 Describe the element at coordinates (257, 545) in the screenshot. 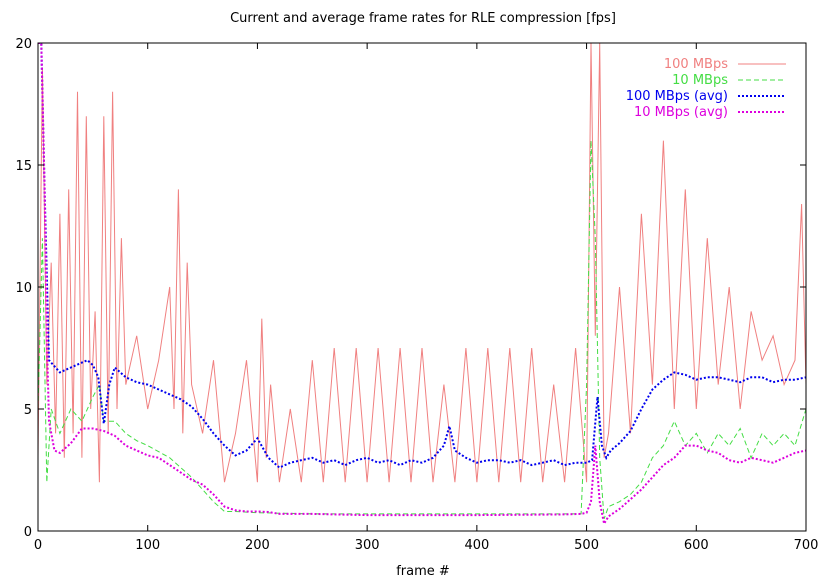

I see `x-tick-label: 200` at that location.